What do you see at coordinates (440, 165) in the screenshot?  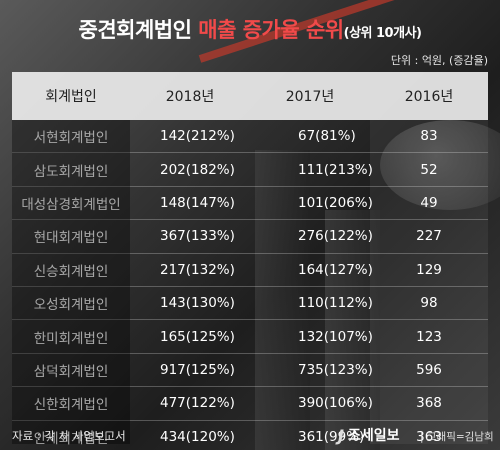 I see `background-coin-shape` at bounding box center [440, 165].